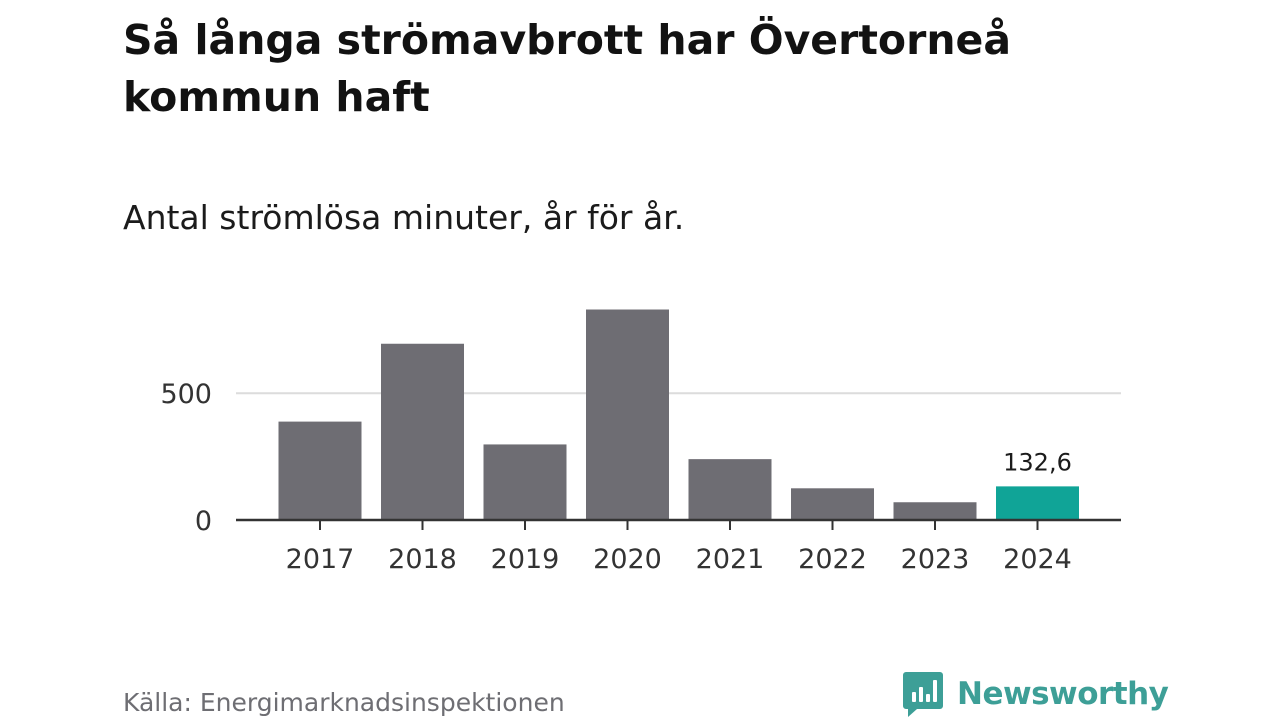 The width and height of the screenshot is (1280, 720). What do you see at coordinates (1063, 694) in the screenshot?
I see `brand-name: Newsworthy` at bounding box center [1063, 694].